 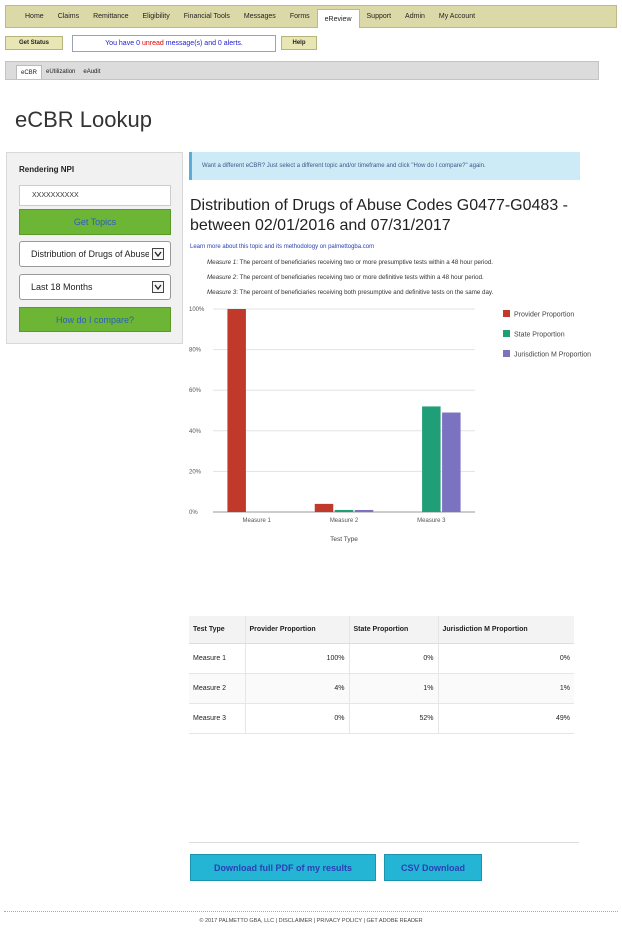 I want to click on get-topics-button: Get Topics, so click(x=95, y=222).